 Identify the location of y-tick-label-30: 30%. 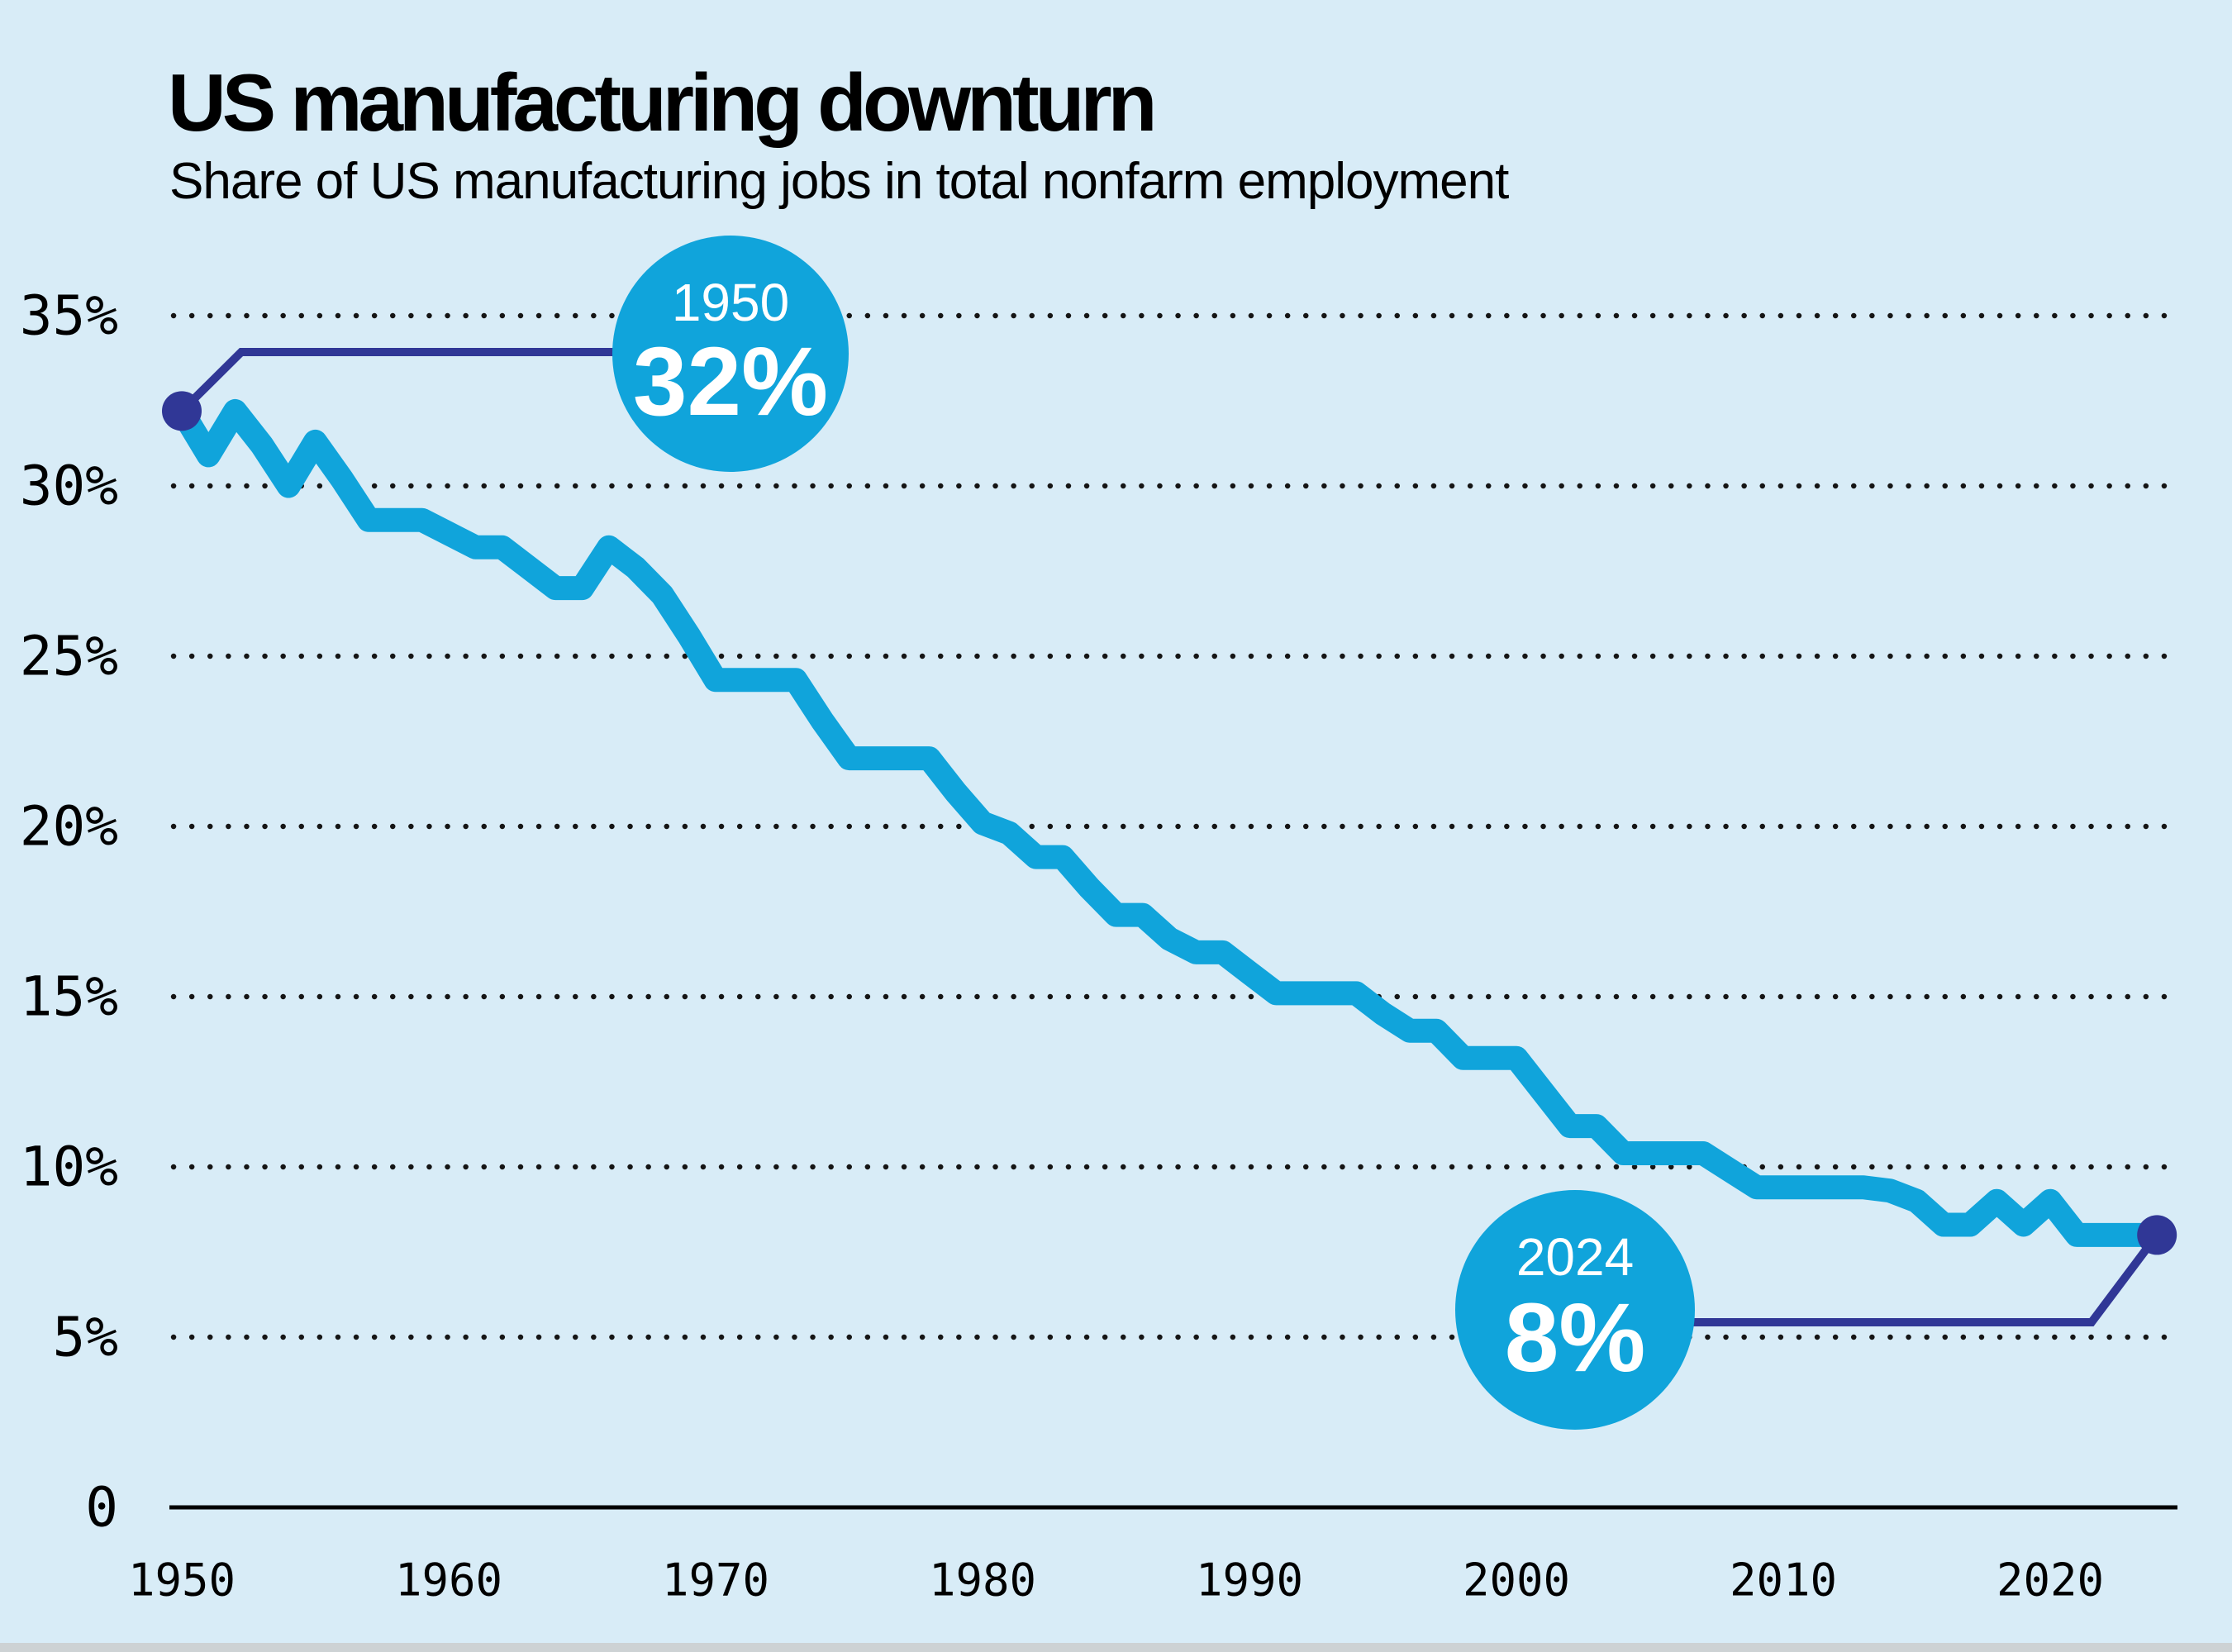
(69, 486).